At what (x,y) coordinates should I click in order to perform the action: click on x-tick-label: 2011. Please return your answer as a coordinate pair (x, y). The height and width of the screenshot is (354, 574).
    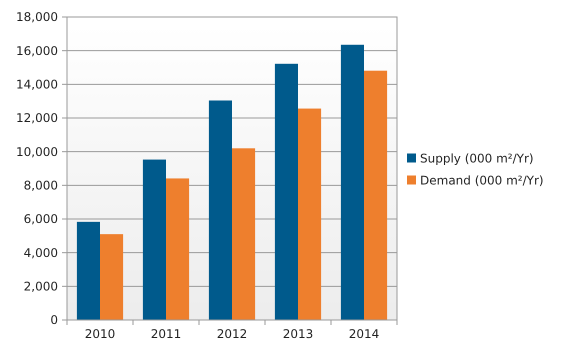
    Looking at the image, I should click on (166, 334).